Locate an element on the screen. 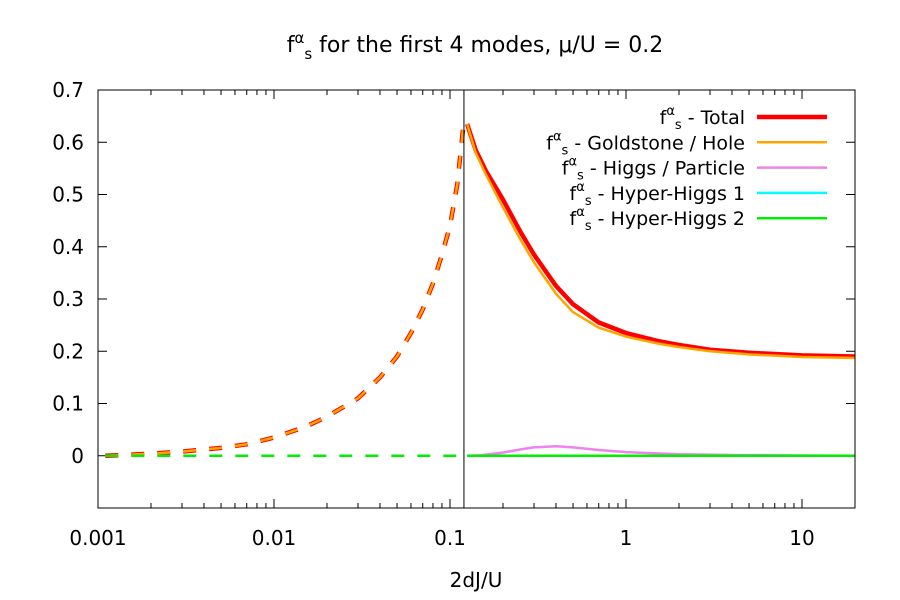 This screenshot has width=900, height=600. chart-title: fαs for the first 4 modes, μ/U = 0.2 is located at coordinates (475, 46).